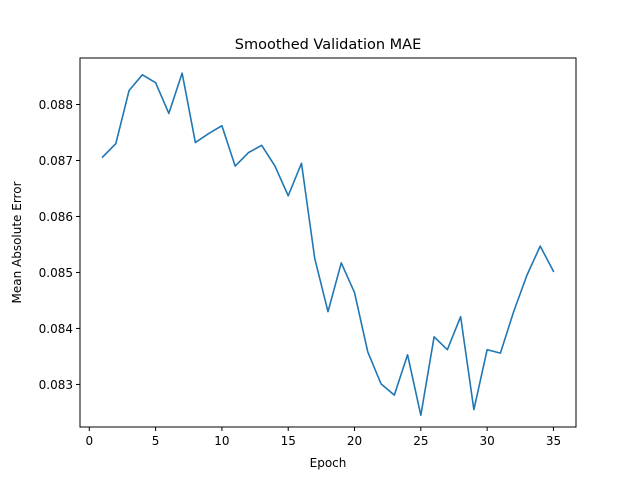 The image size is (640, 480). What do you see at coordinates (288, 441) in the screenshot?
I see `x-tick-label: 15` at bounding box center [288, 441].